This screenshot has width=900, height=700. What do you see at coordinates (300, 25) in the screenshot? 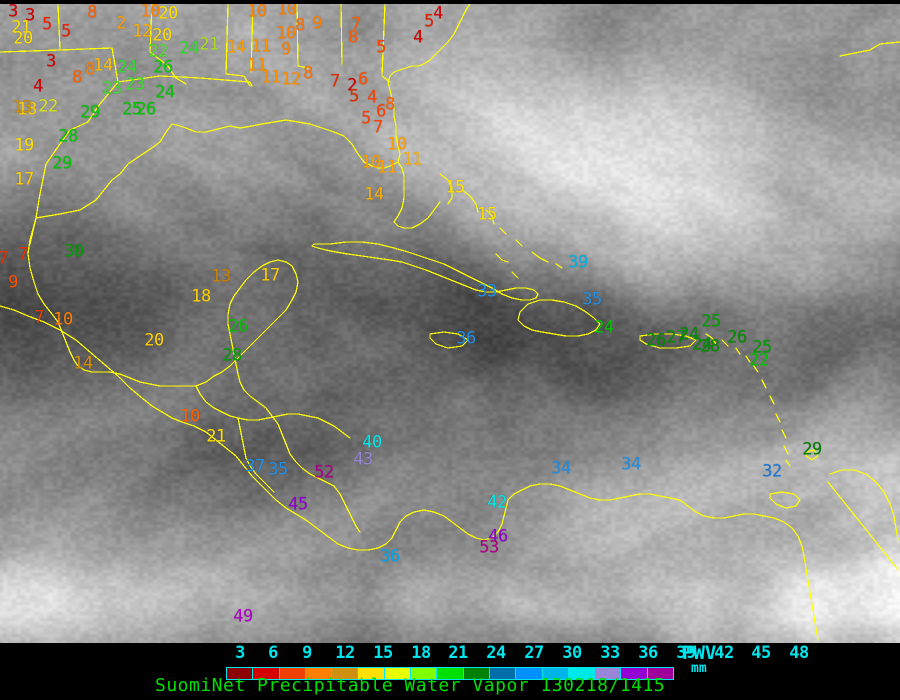
I see `station-pwv-value: 8` at bounding box center [300, 25].